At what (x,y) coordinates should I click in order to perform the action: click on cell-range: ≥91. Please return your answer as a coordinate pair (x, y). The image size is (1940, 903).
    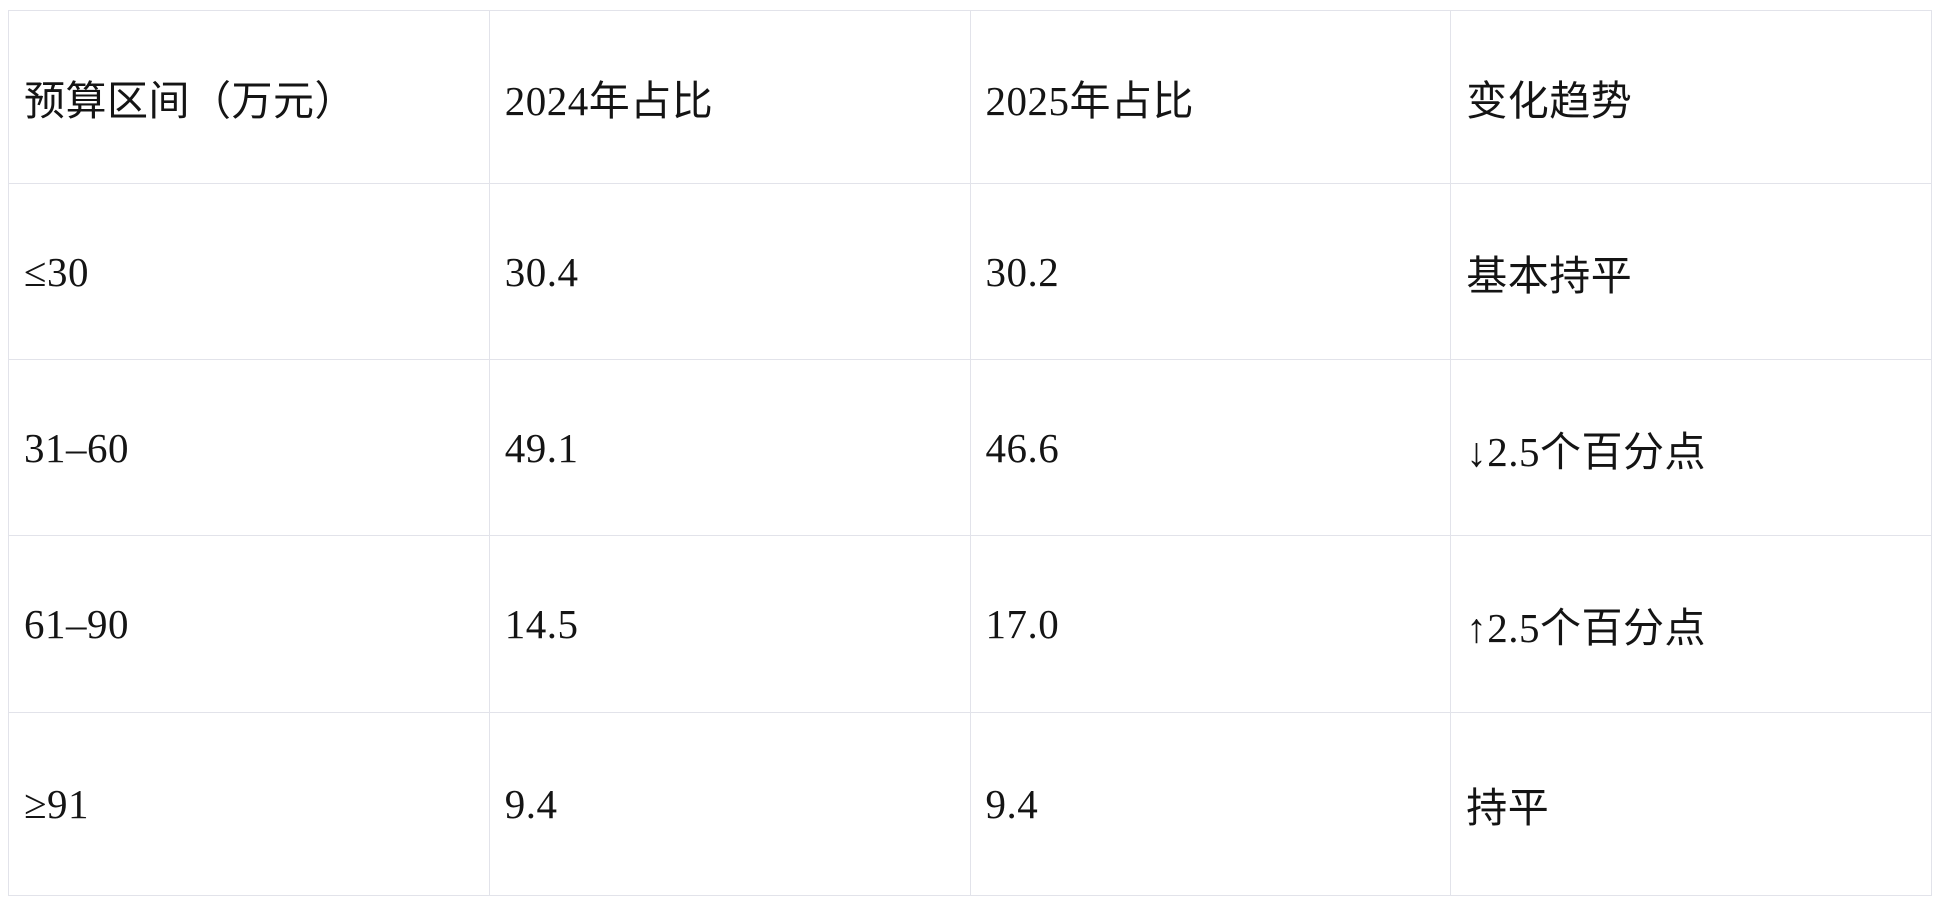
    Looking at the image, I should click on (249, 804).